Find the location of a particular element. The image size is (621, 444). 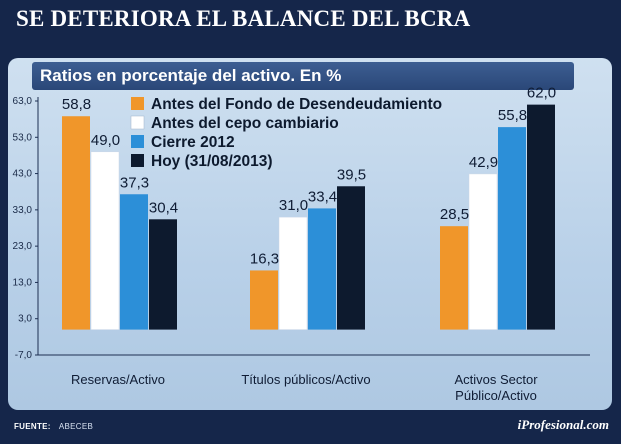

legend-label: Antes del cepo cambiario is located at coordinates (245, 123).